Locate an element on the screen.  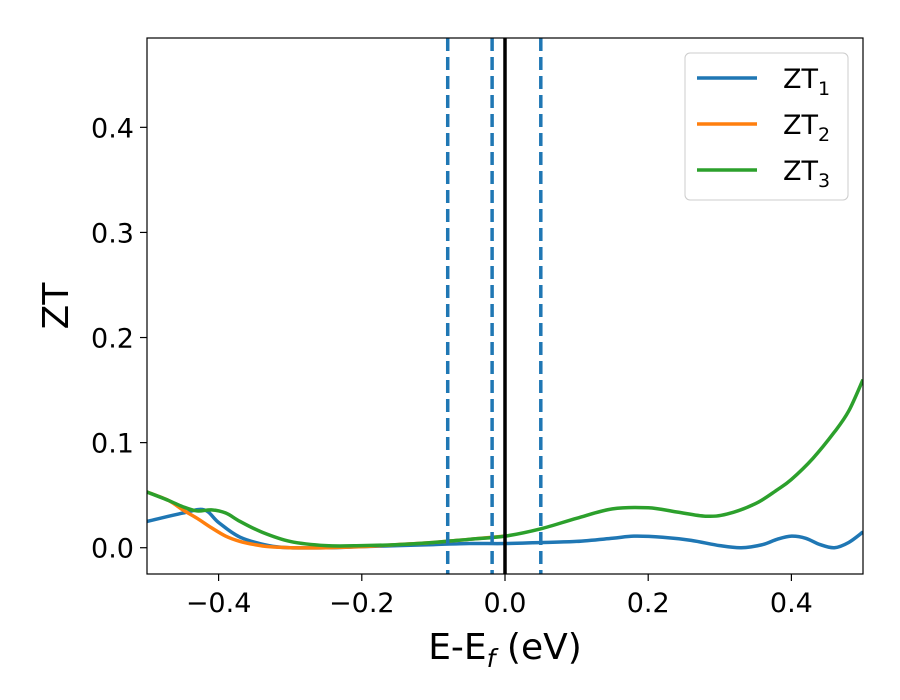
y-axis-ticks: 0.0 0.1 0.2 0.3 0.4 is located at coordinates (119, 339).